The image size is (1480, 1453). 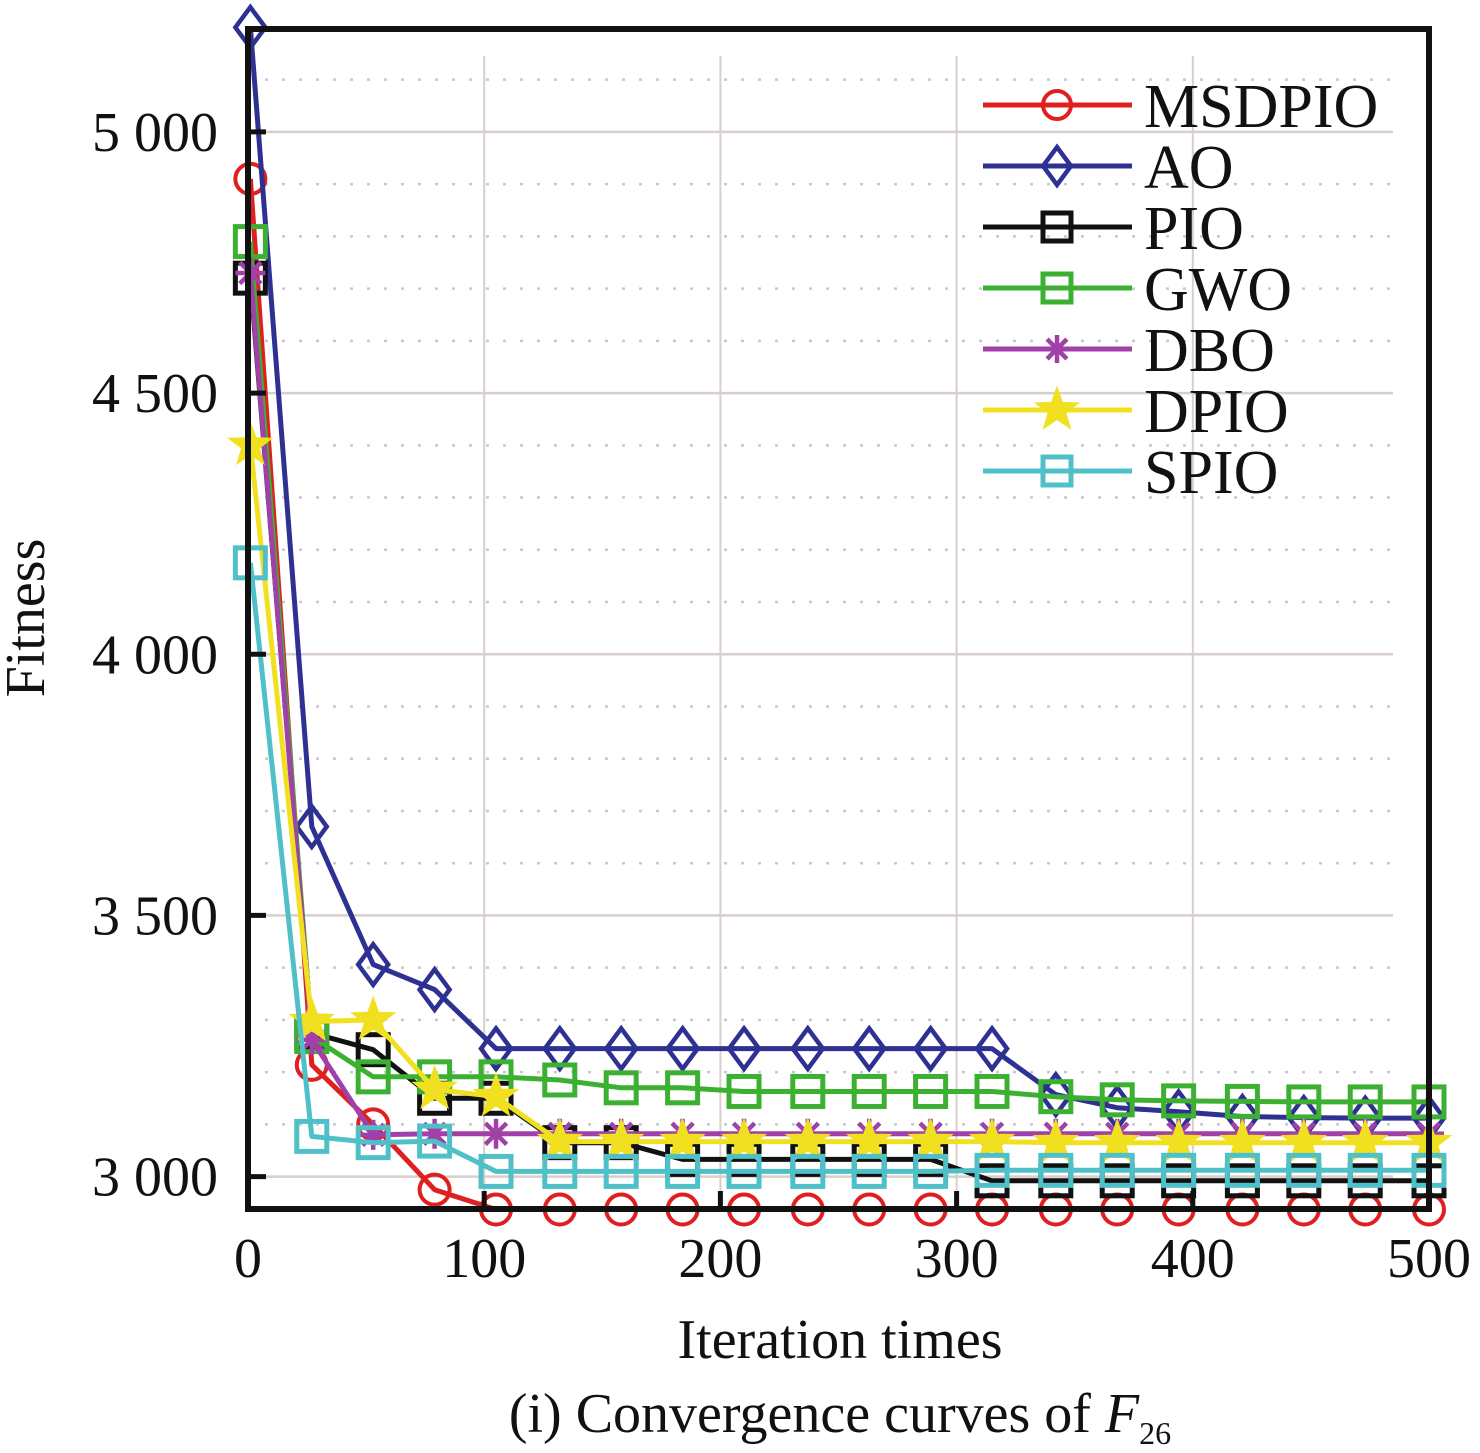 What do you see at coordinates (484, 1259) in the screenshot?
I see `x-tick-label: 100` at bounding box center [484, 1259].